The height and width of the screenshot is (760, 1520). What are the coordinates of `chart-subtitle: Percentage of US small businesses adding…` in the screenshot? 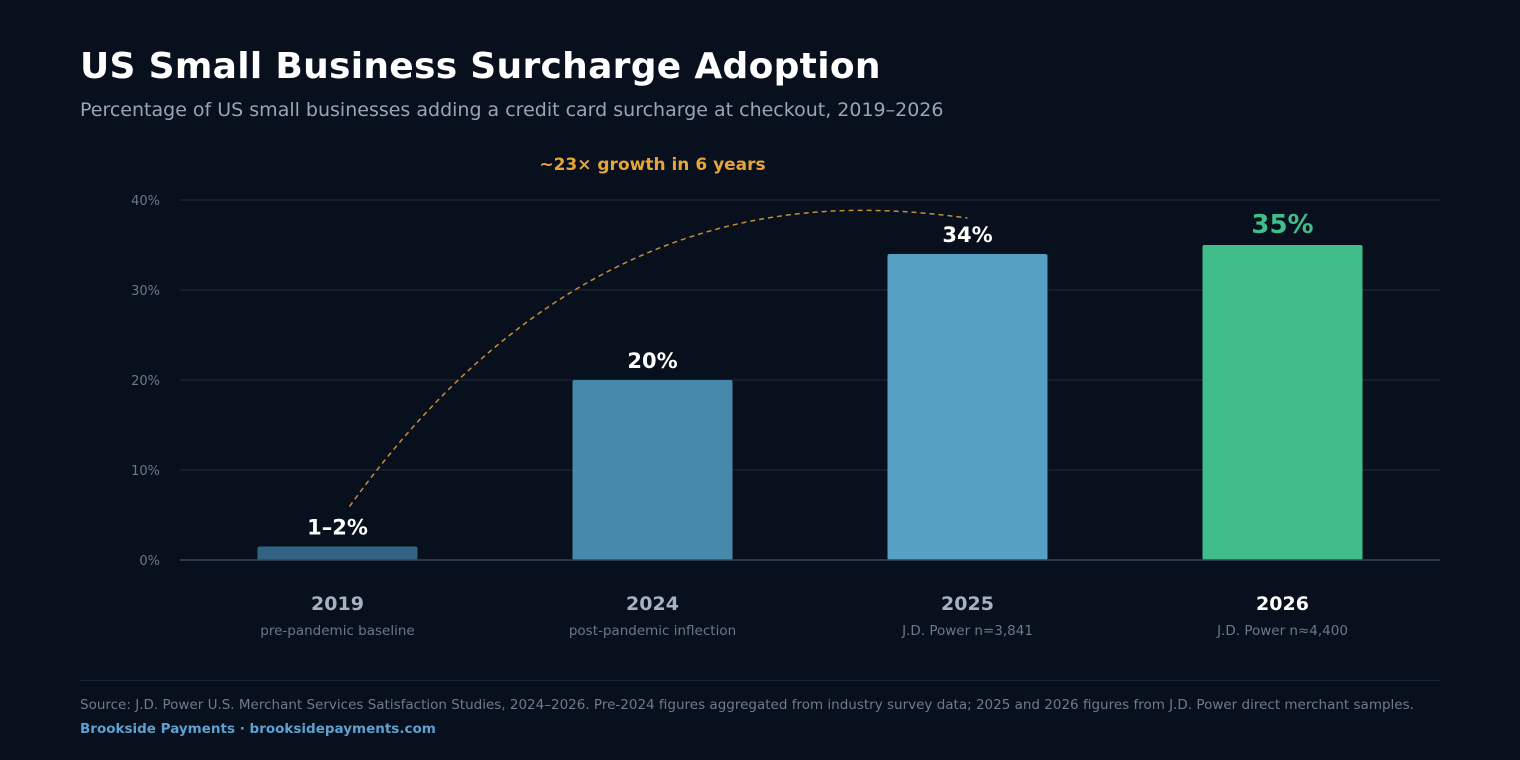 It's located at (512, 110).